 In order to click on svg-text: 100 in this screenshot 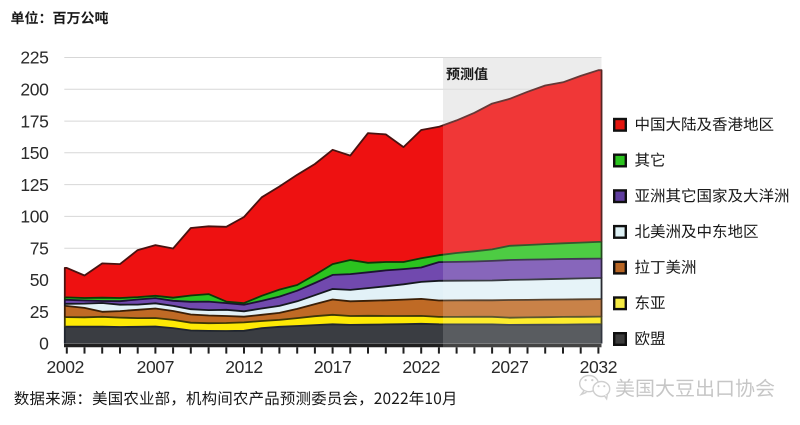, I will do `click(34, 217)`.